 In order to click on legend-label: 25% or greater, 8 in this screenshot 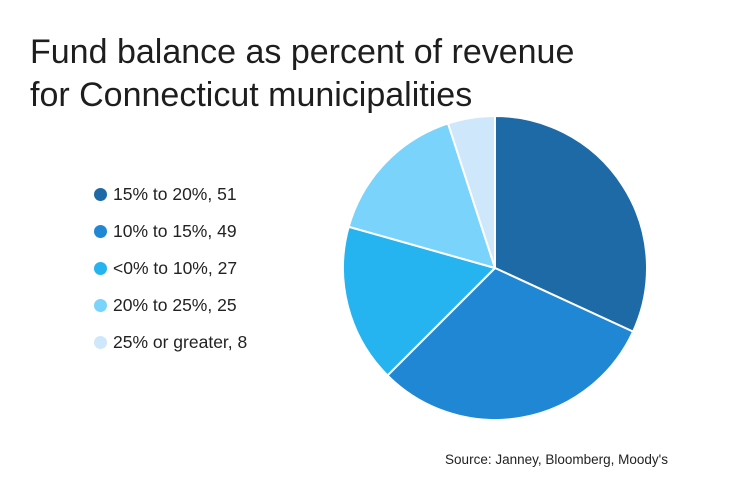, I will do `click(180, 342)`.